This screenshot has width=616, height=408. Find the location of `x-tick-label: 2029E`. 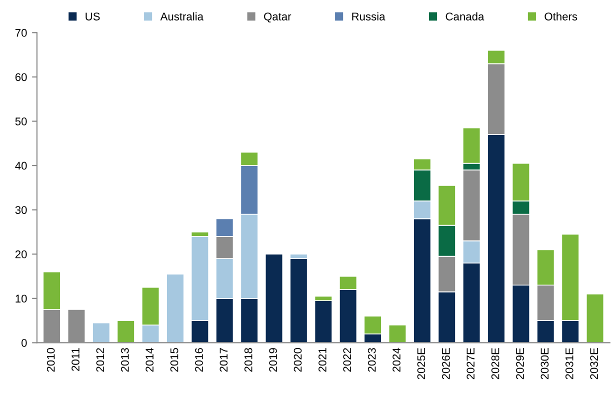

x-tick-label: 2029E is located at coordinates (520, 364).